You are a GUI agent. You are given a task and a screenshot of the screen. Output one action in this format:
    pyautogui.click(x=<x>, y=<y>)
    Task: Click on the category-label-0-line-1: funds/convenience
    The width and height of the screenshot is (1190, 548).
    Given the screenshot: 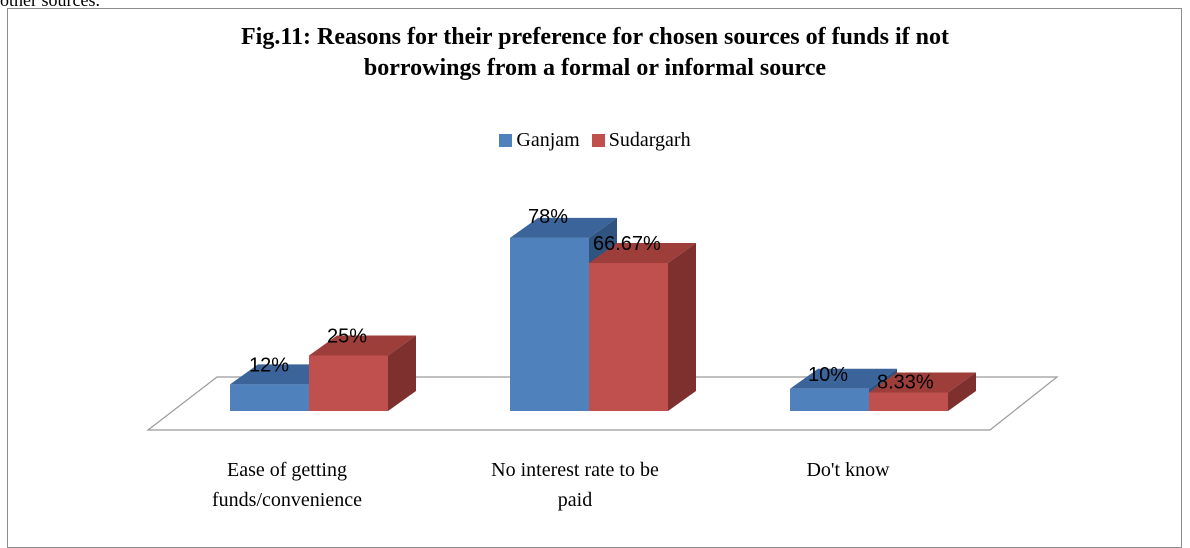 What is the action you would take?
    pyautogui.click(x=287, y=500)
    